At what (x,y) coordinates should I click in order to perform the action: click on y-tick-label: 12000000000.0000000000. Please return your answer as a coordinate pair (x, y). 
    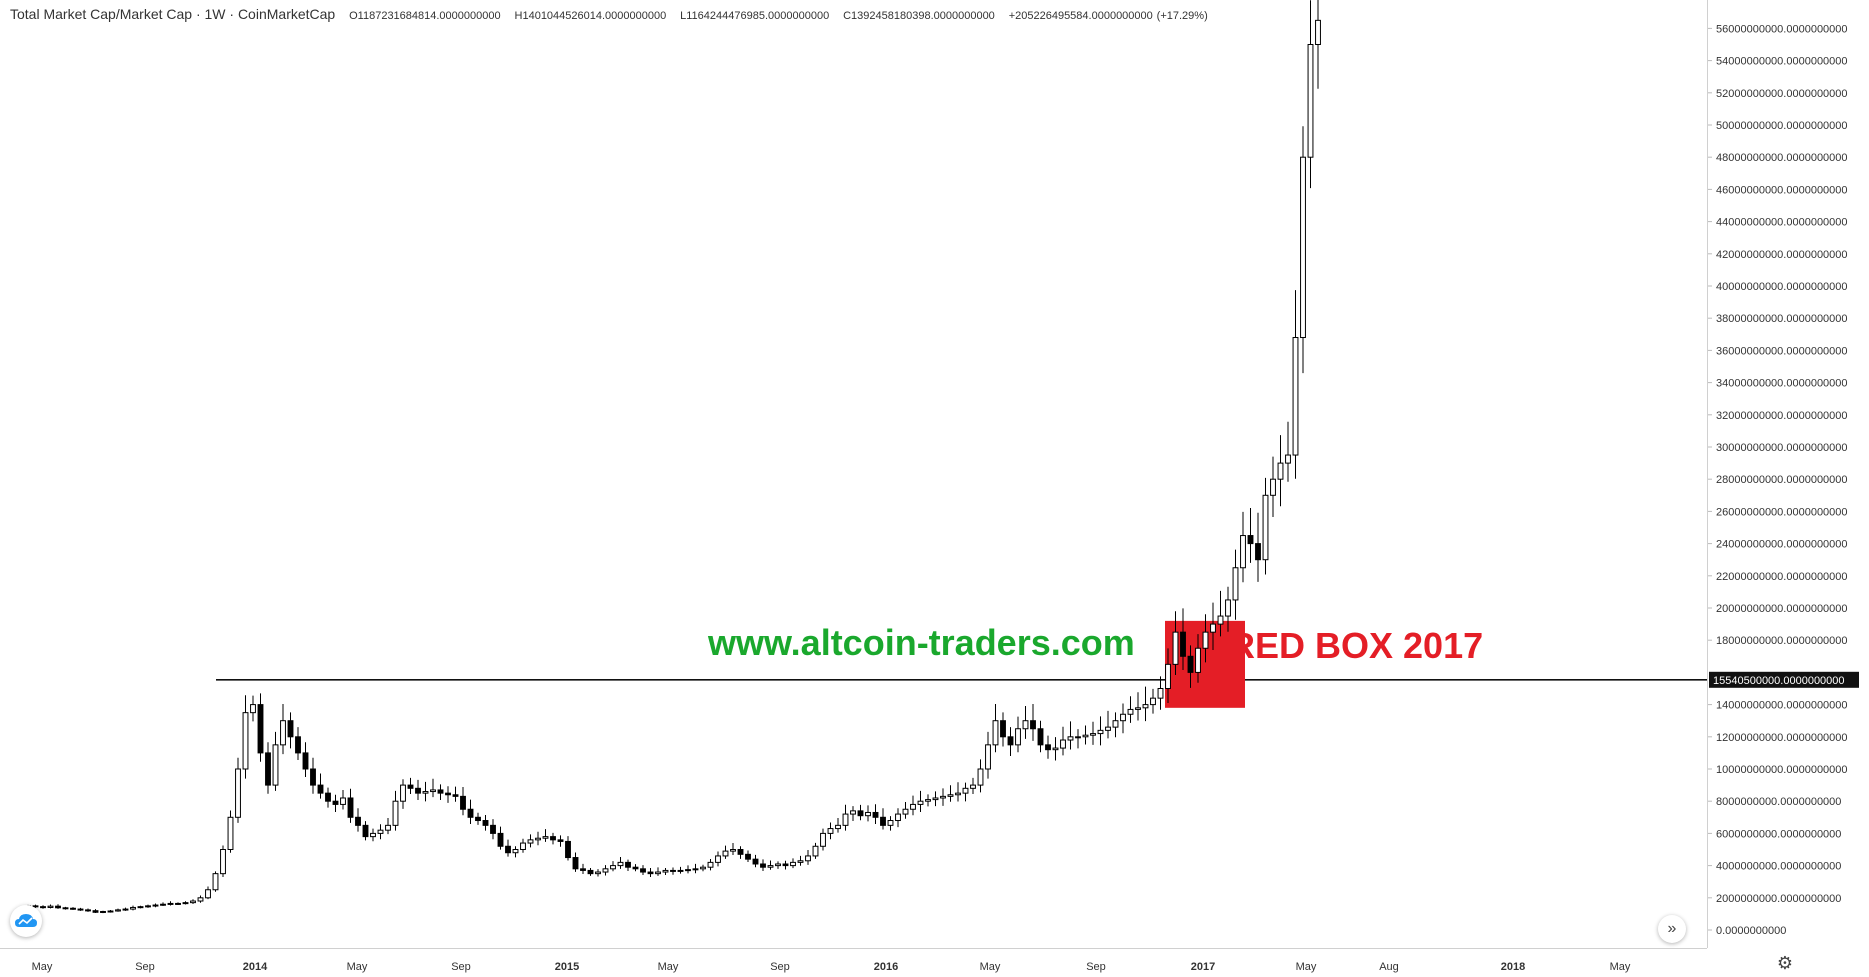
    Looking at the image, I should click on (1782, 738).